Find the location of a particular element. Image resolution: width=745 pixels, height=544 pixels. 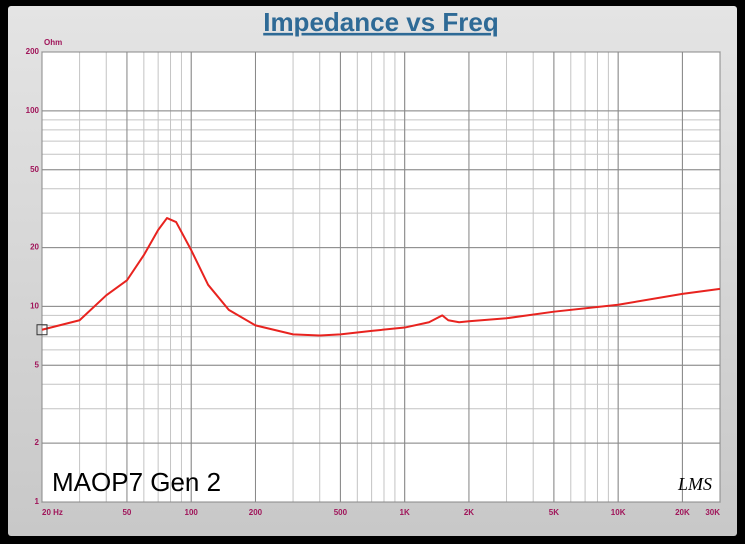

x-tick-label: 10K is located at coordinates (618, 512).